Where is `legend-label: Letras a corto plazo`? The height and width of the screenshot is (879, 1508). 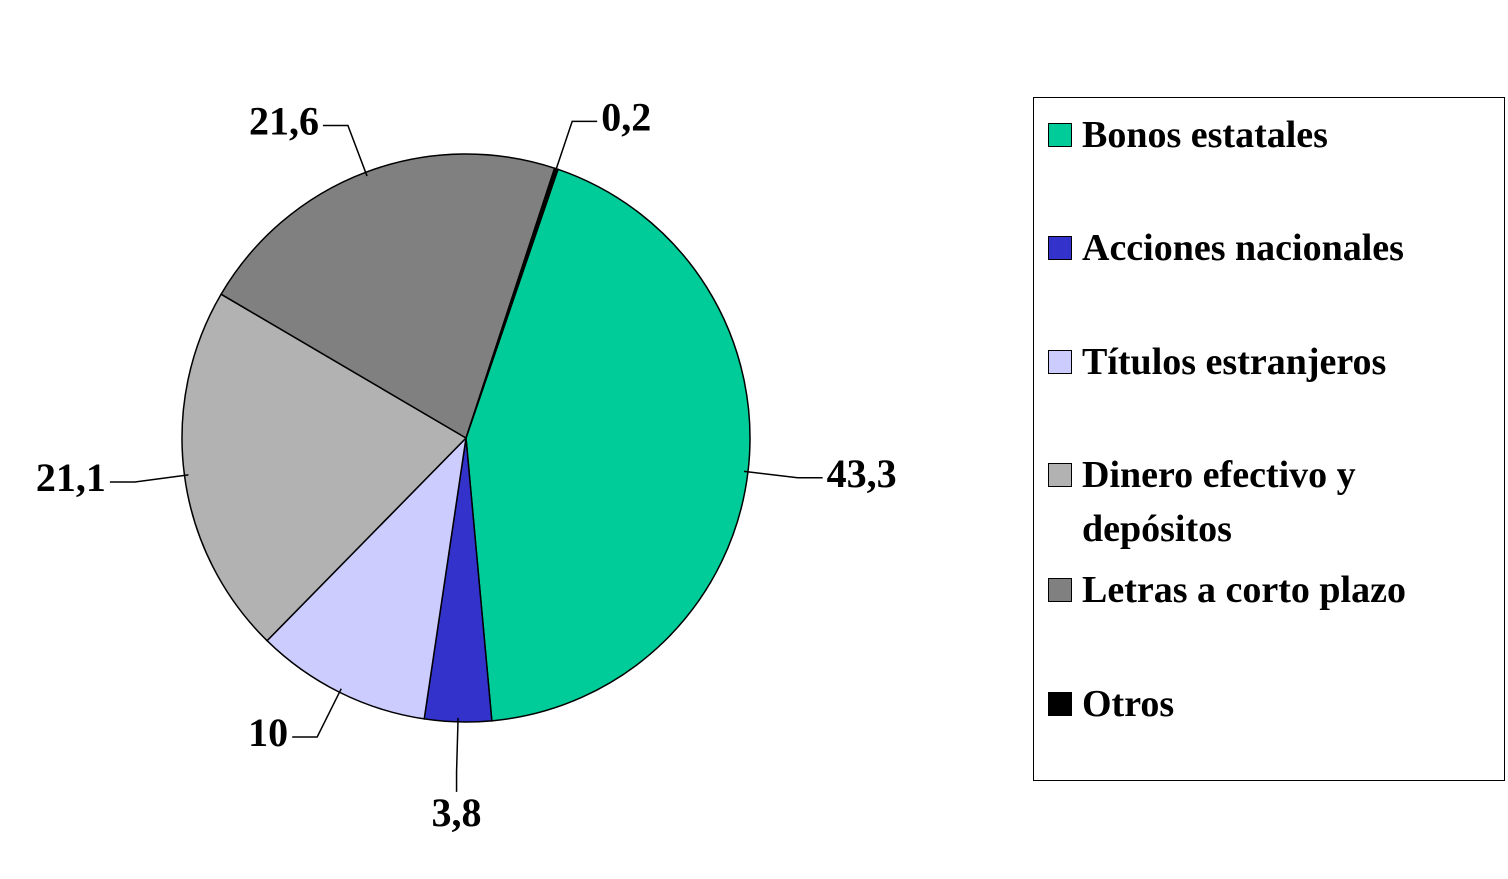 legend-label: Letras a corto plazo is located at coordinates (1244, 590).